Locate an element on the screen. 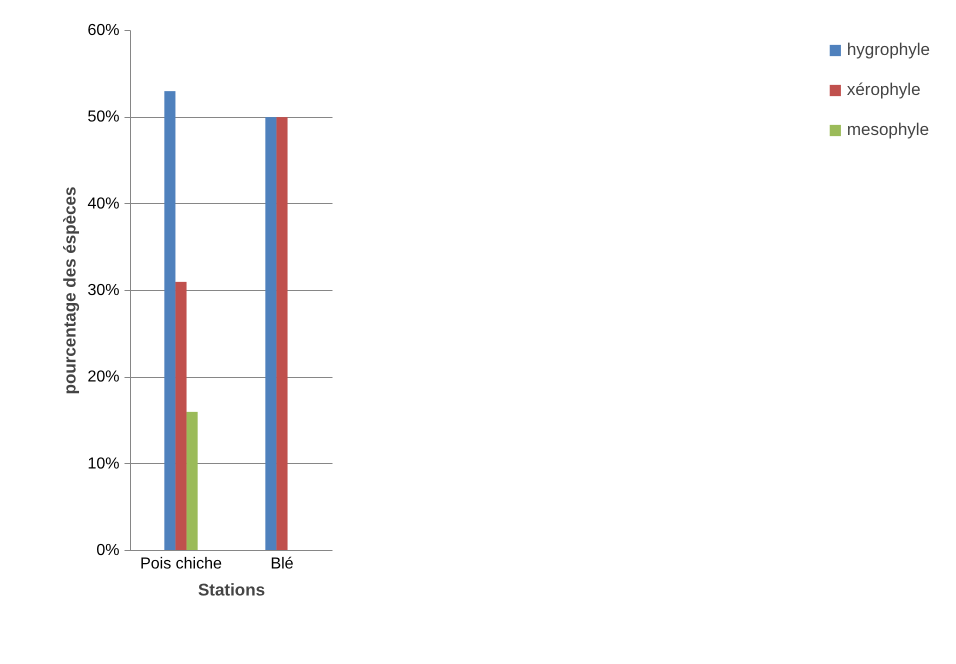  x-axis-title: Stations is located at coordinates (232, 590).